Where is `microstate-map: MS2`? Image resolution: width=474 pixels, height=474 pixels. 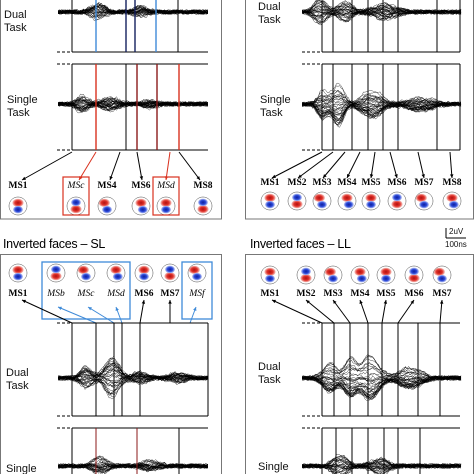 microstate-map: MS2 is located at coordinates (297, 194).